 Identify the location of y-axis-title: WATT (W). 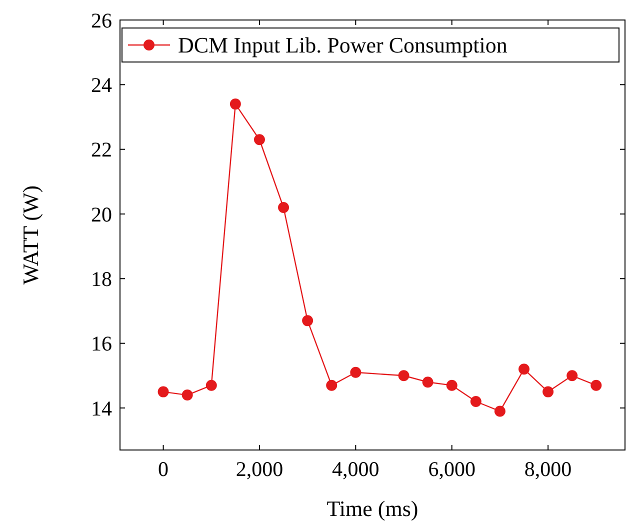
(30, 235).